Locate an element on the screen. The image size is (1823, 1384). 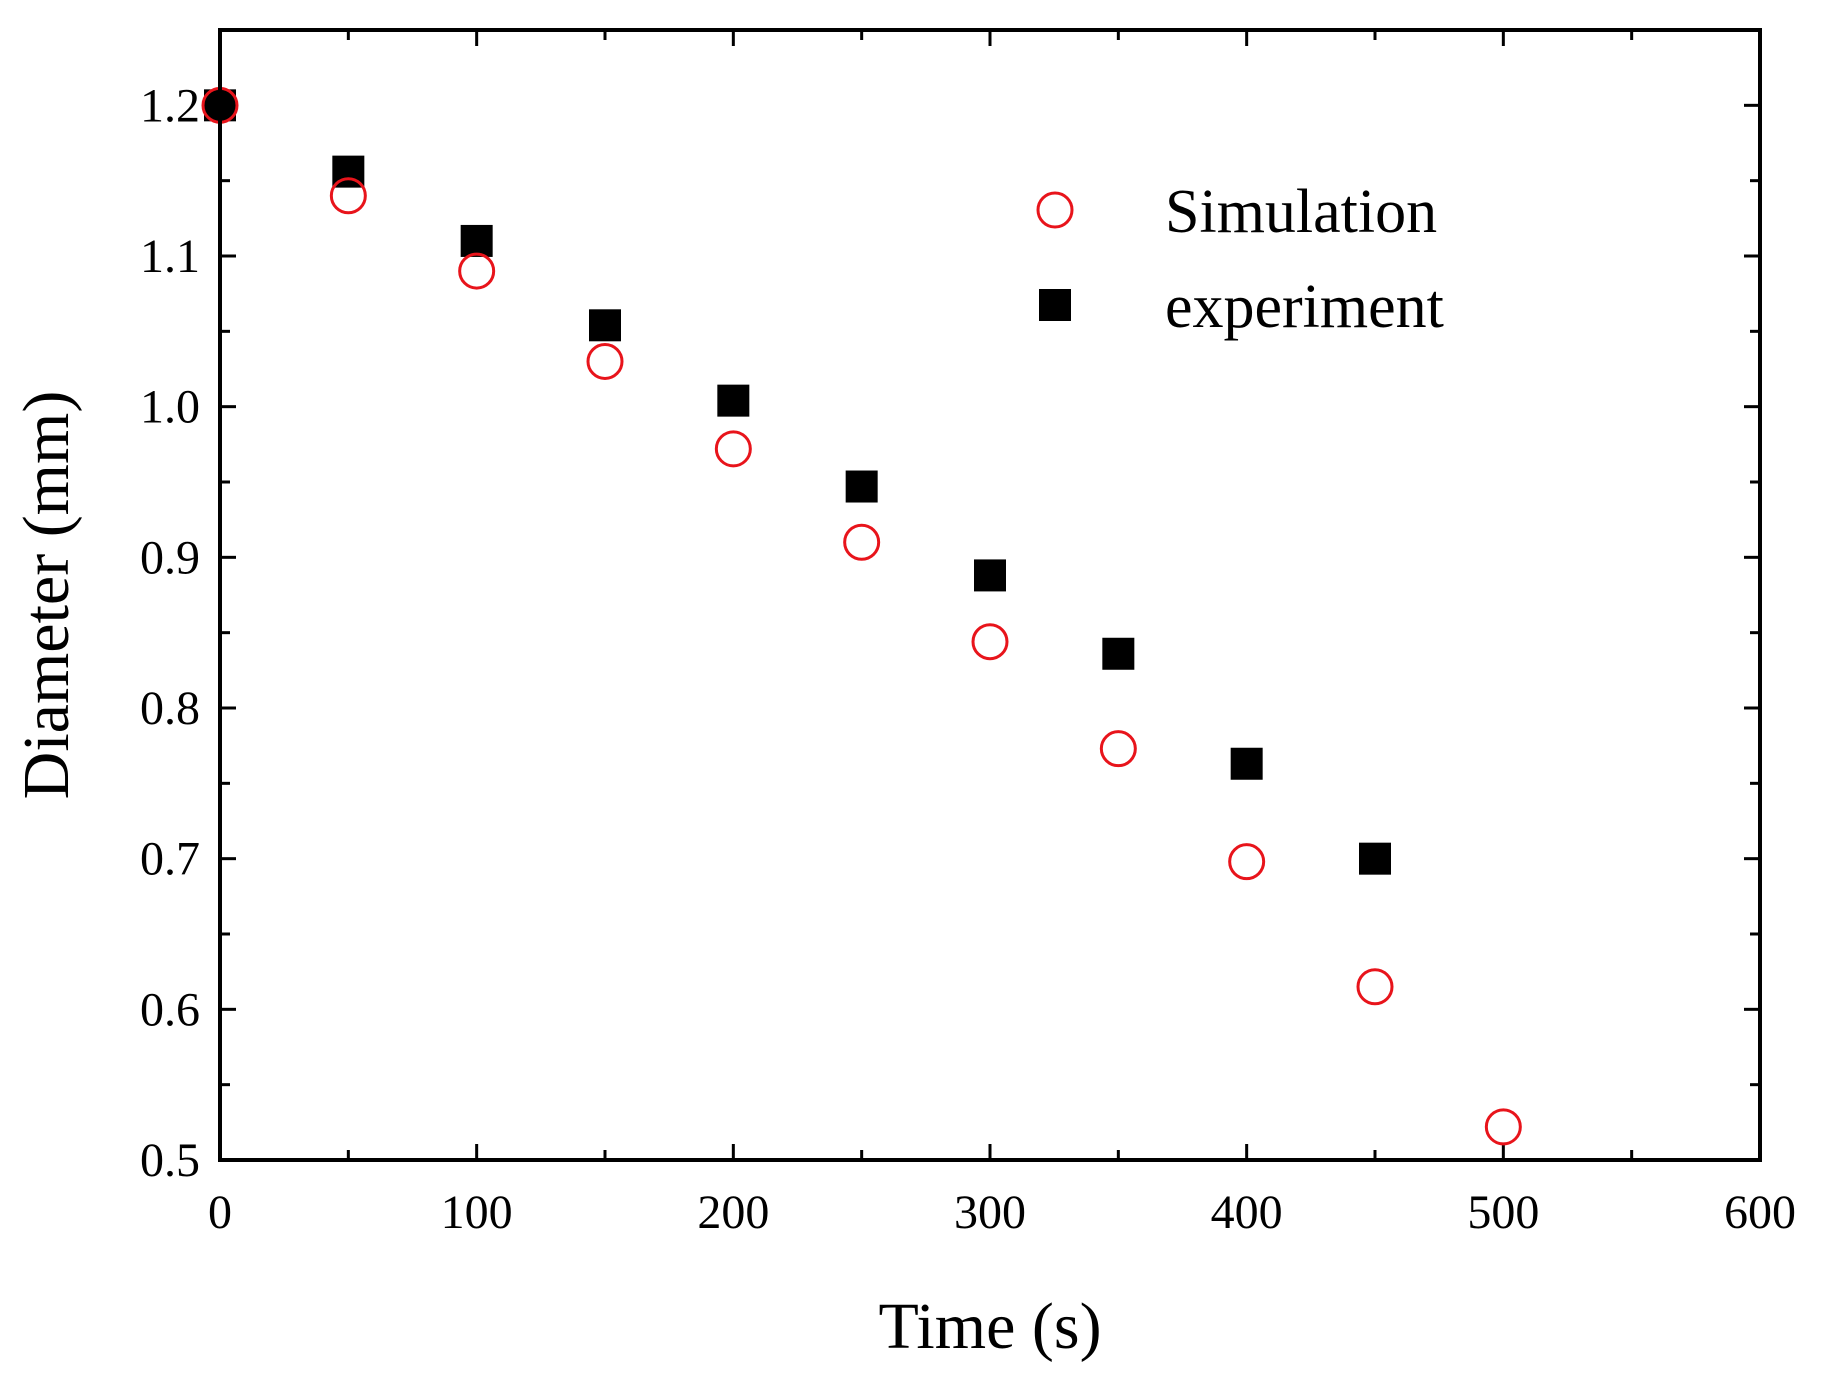
y-tick-label: 0.8 is located at coordinates (170, 708).